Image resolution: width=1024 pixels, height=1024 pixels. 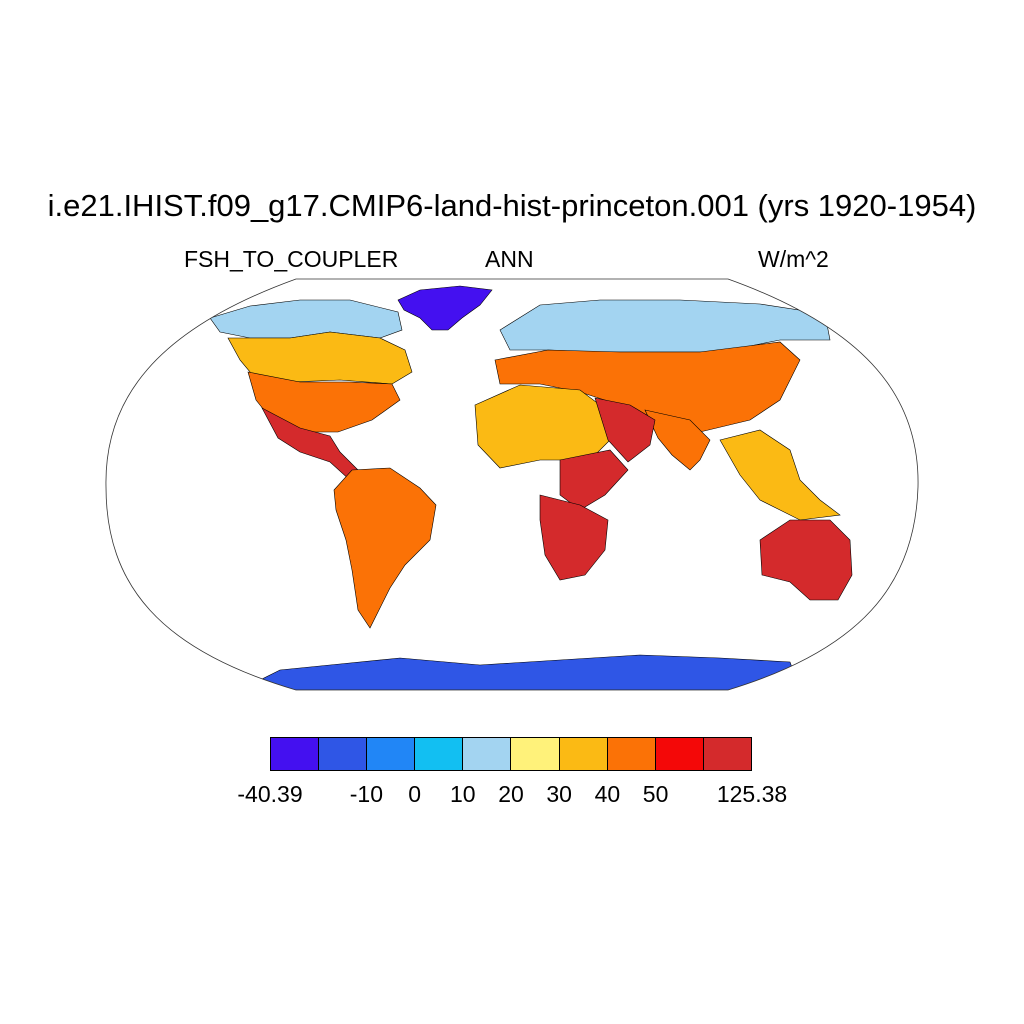 I want to click on variable-label: FSH_TO_COUPLER, so click(x=291, y=259).